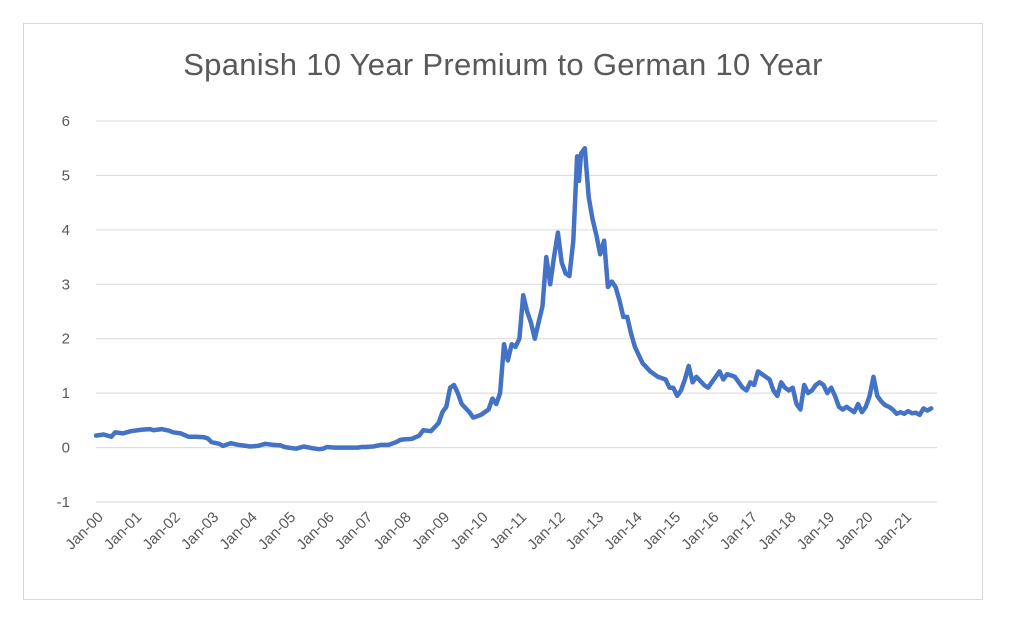 The width and height of the screenshot is (1012, 630). What do you see at coordinates (546, 531) in the screenshot?
I see `x-tick-label: Jan-12` at bounding box center [546, 531].